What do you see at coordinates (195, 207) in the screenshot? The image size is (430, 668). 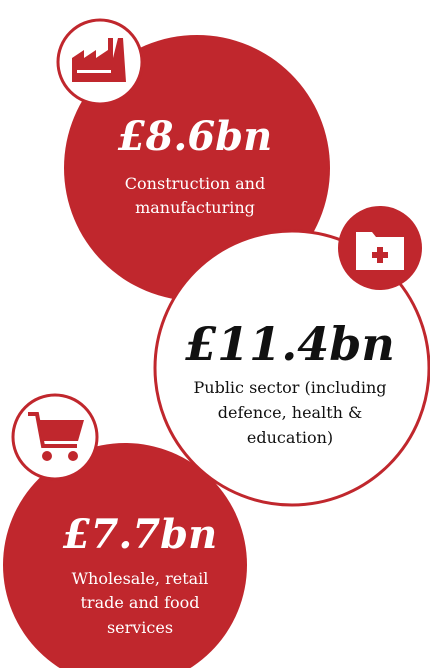 I see `label-line: manufacturing` at bounding box center [195, 207].